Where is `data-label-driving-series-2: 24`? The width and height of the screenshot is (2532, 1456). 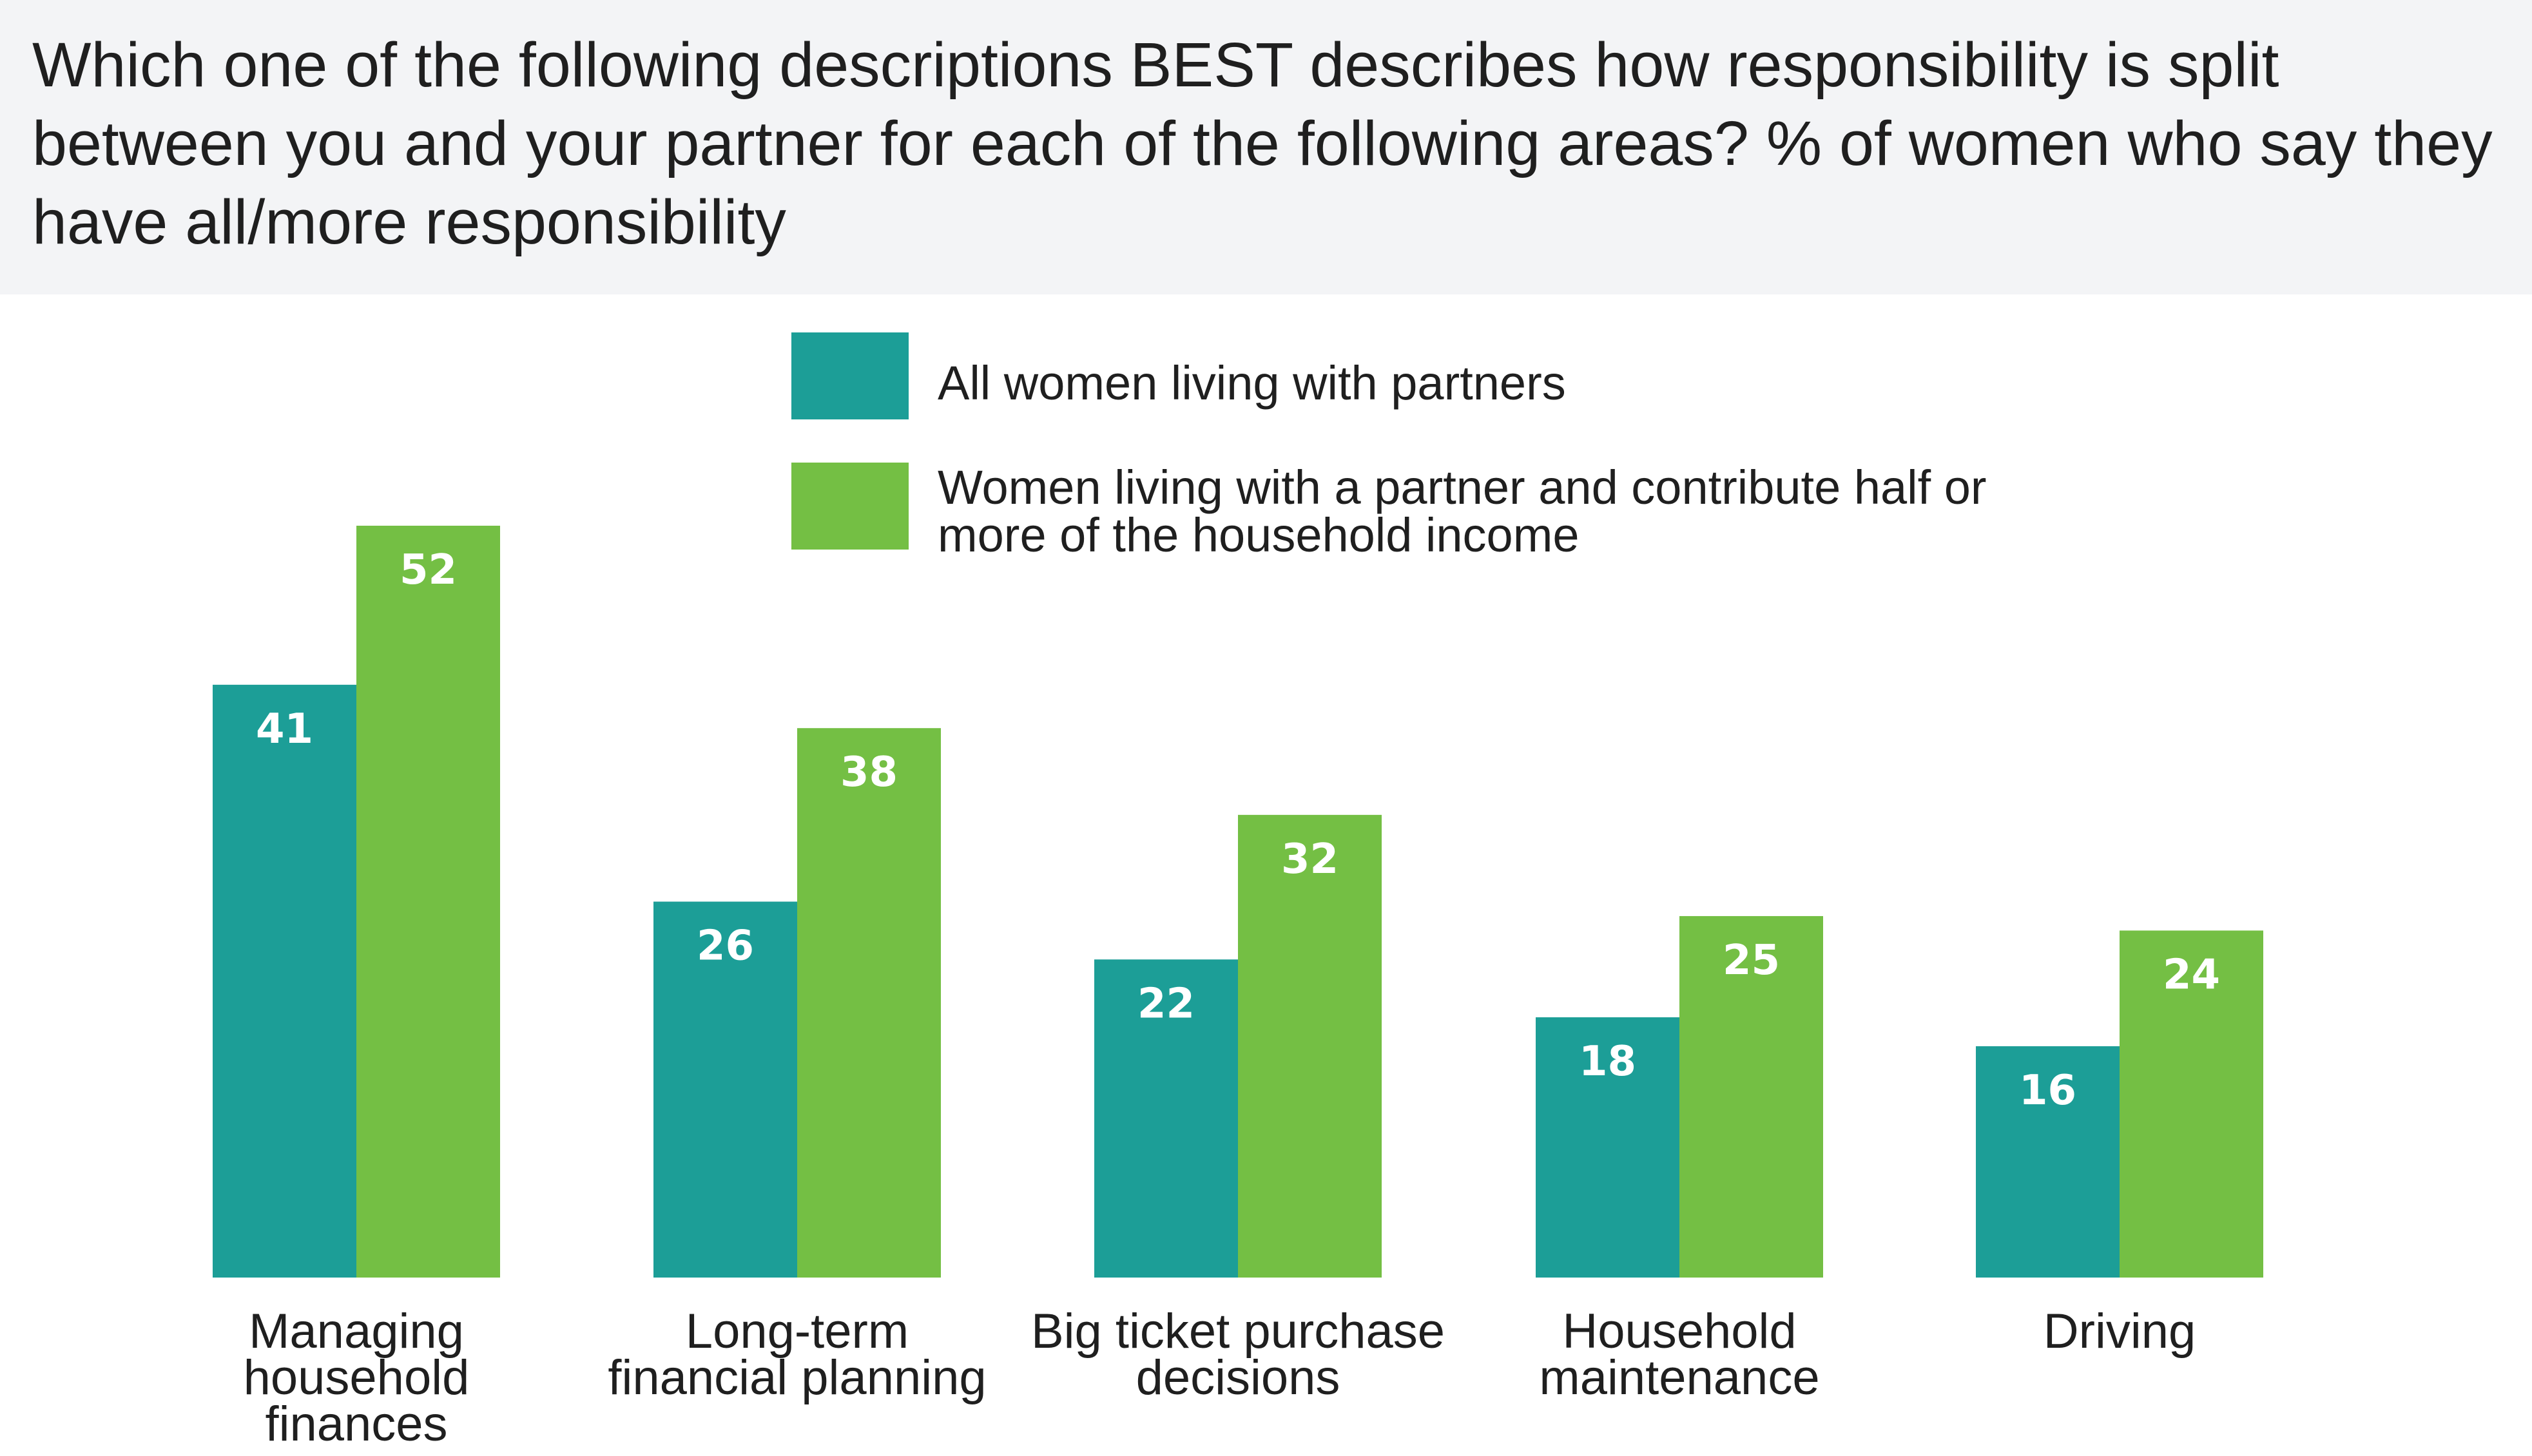
data-label-driving-series-2: 24 is located at coordinates (2191, 975).